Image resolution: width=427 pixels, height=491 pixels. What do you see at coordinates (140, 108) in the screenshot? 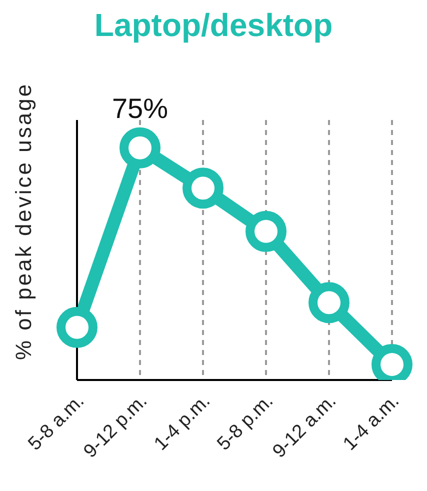
I see `data-label: 75%` at bounding box center [140, 108].